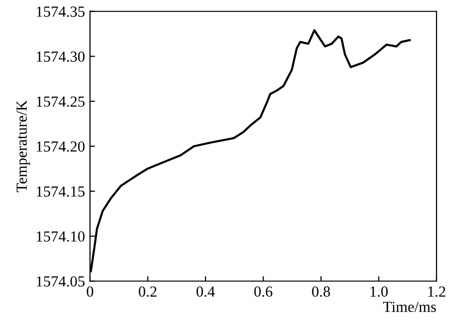  What do you see at coordinates (379, 291) in the screenshot?
I see `x-tick-label: 1.0` at bounding box center [379, 291].